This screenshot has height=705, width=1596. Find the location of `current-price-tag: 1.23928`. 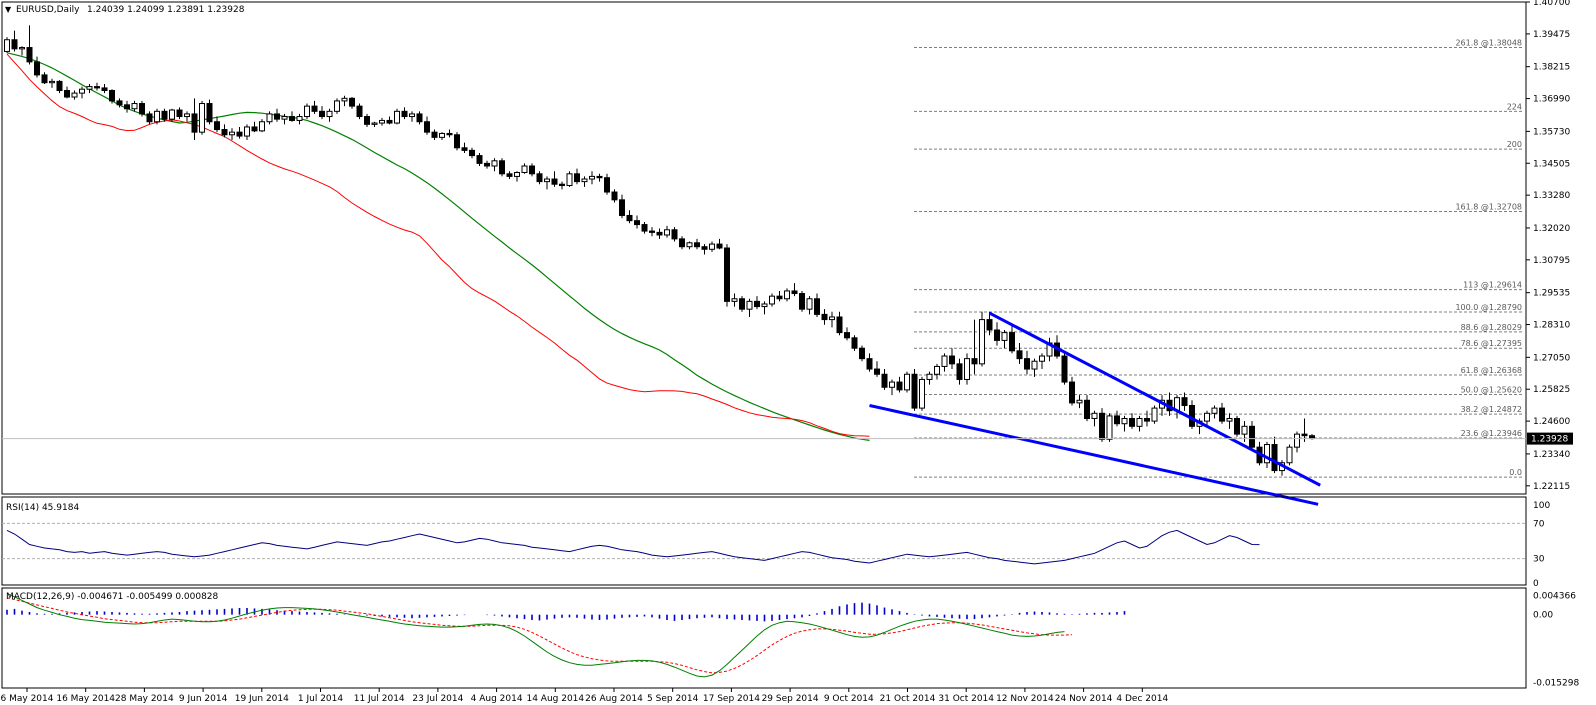

current-price-tag: 1.23928 is located at coordinates (1550, 438).